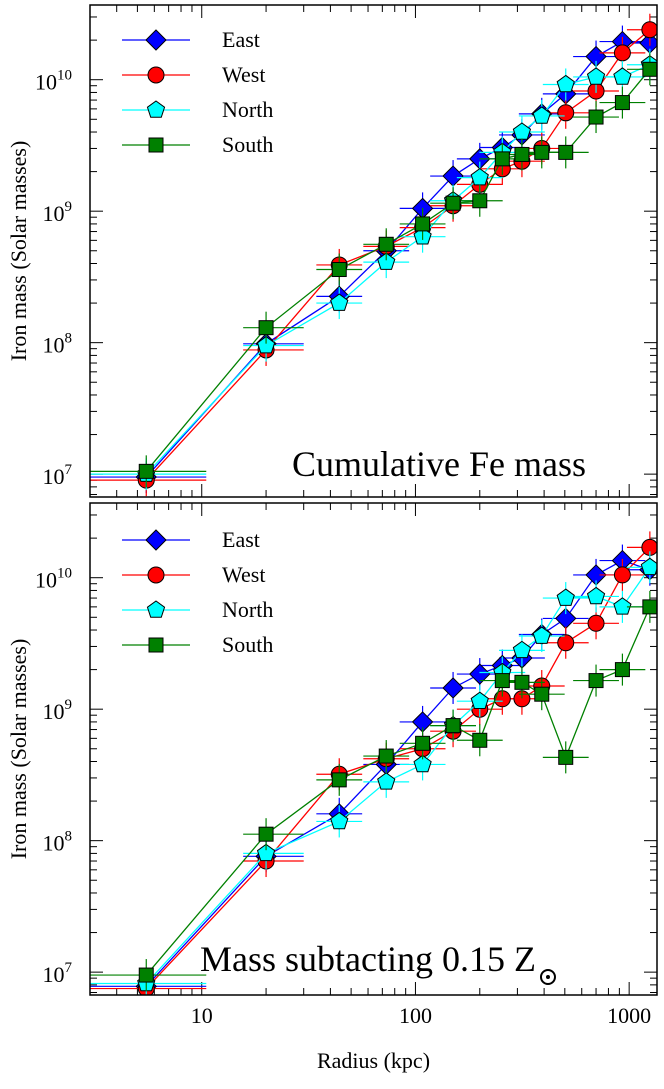 This screenshot has width=664, height=1089. I want to click on sun-symbol-icon, so click(547, 977).